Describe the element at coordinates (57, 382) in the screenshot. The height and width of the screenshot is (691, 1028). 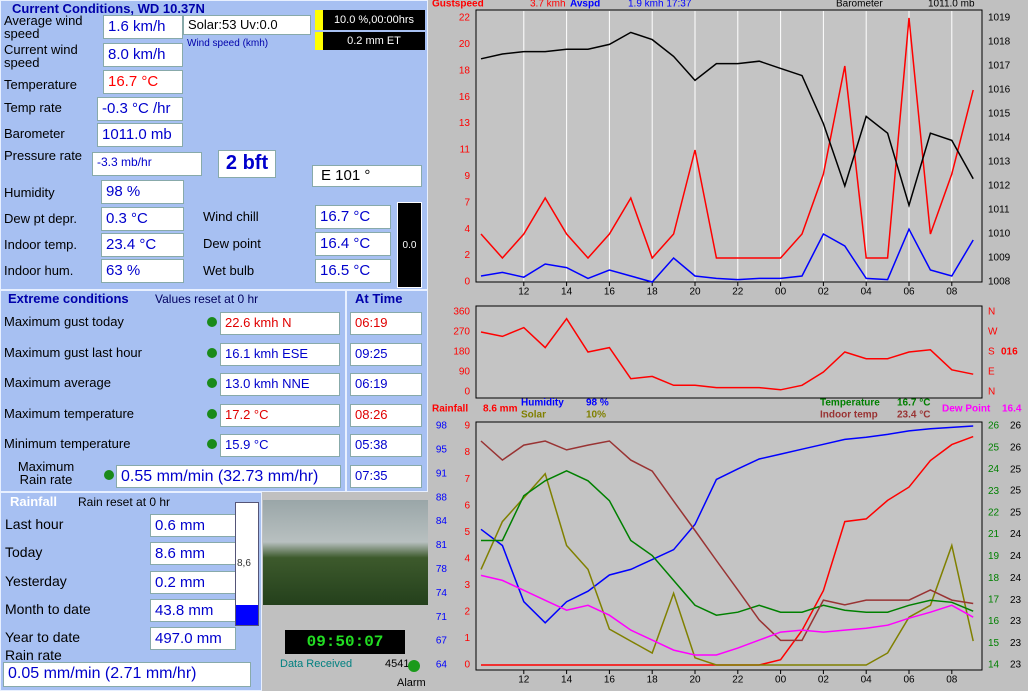
I see `extreme-label: Maximum average` at that location.